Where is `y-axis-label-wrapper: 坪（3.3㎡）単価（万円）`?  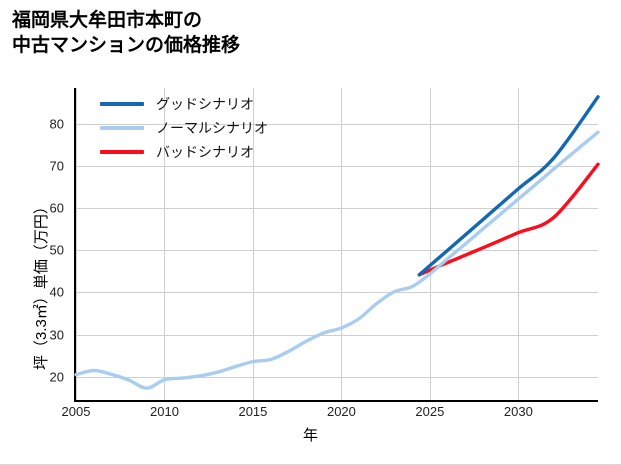
y-axis-label-wrapper: 坪（3.3㎡）単価（万円） is located at coordinates (34, 250).